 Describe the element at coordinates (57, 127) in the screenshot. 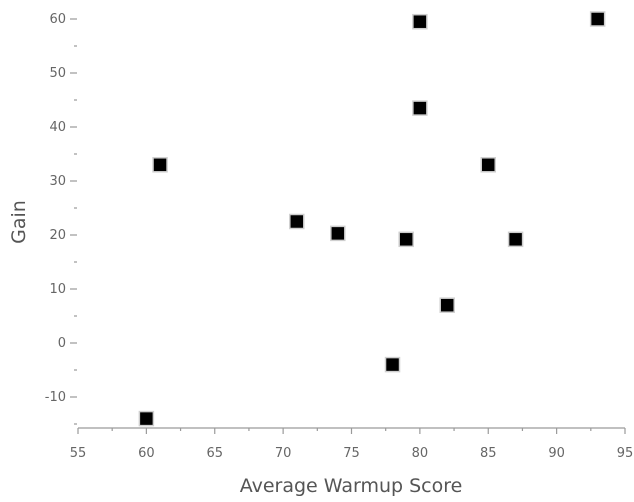

I see `y-tick-label: 40` at that location.